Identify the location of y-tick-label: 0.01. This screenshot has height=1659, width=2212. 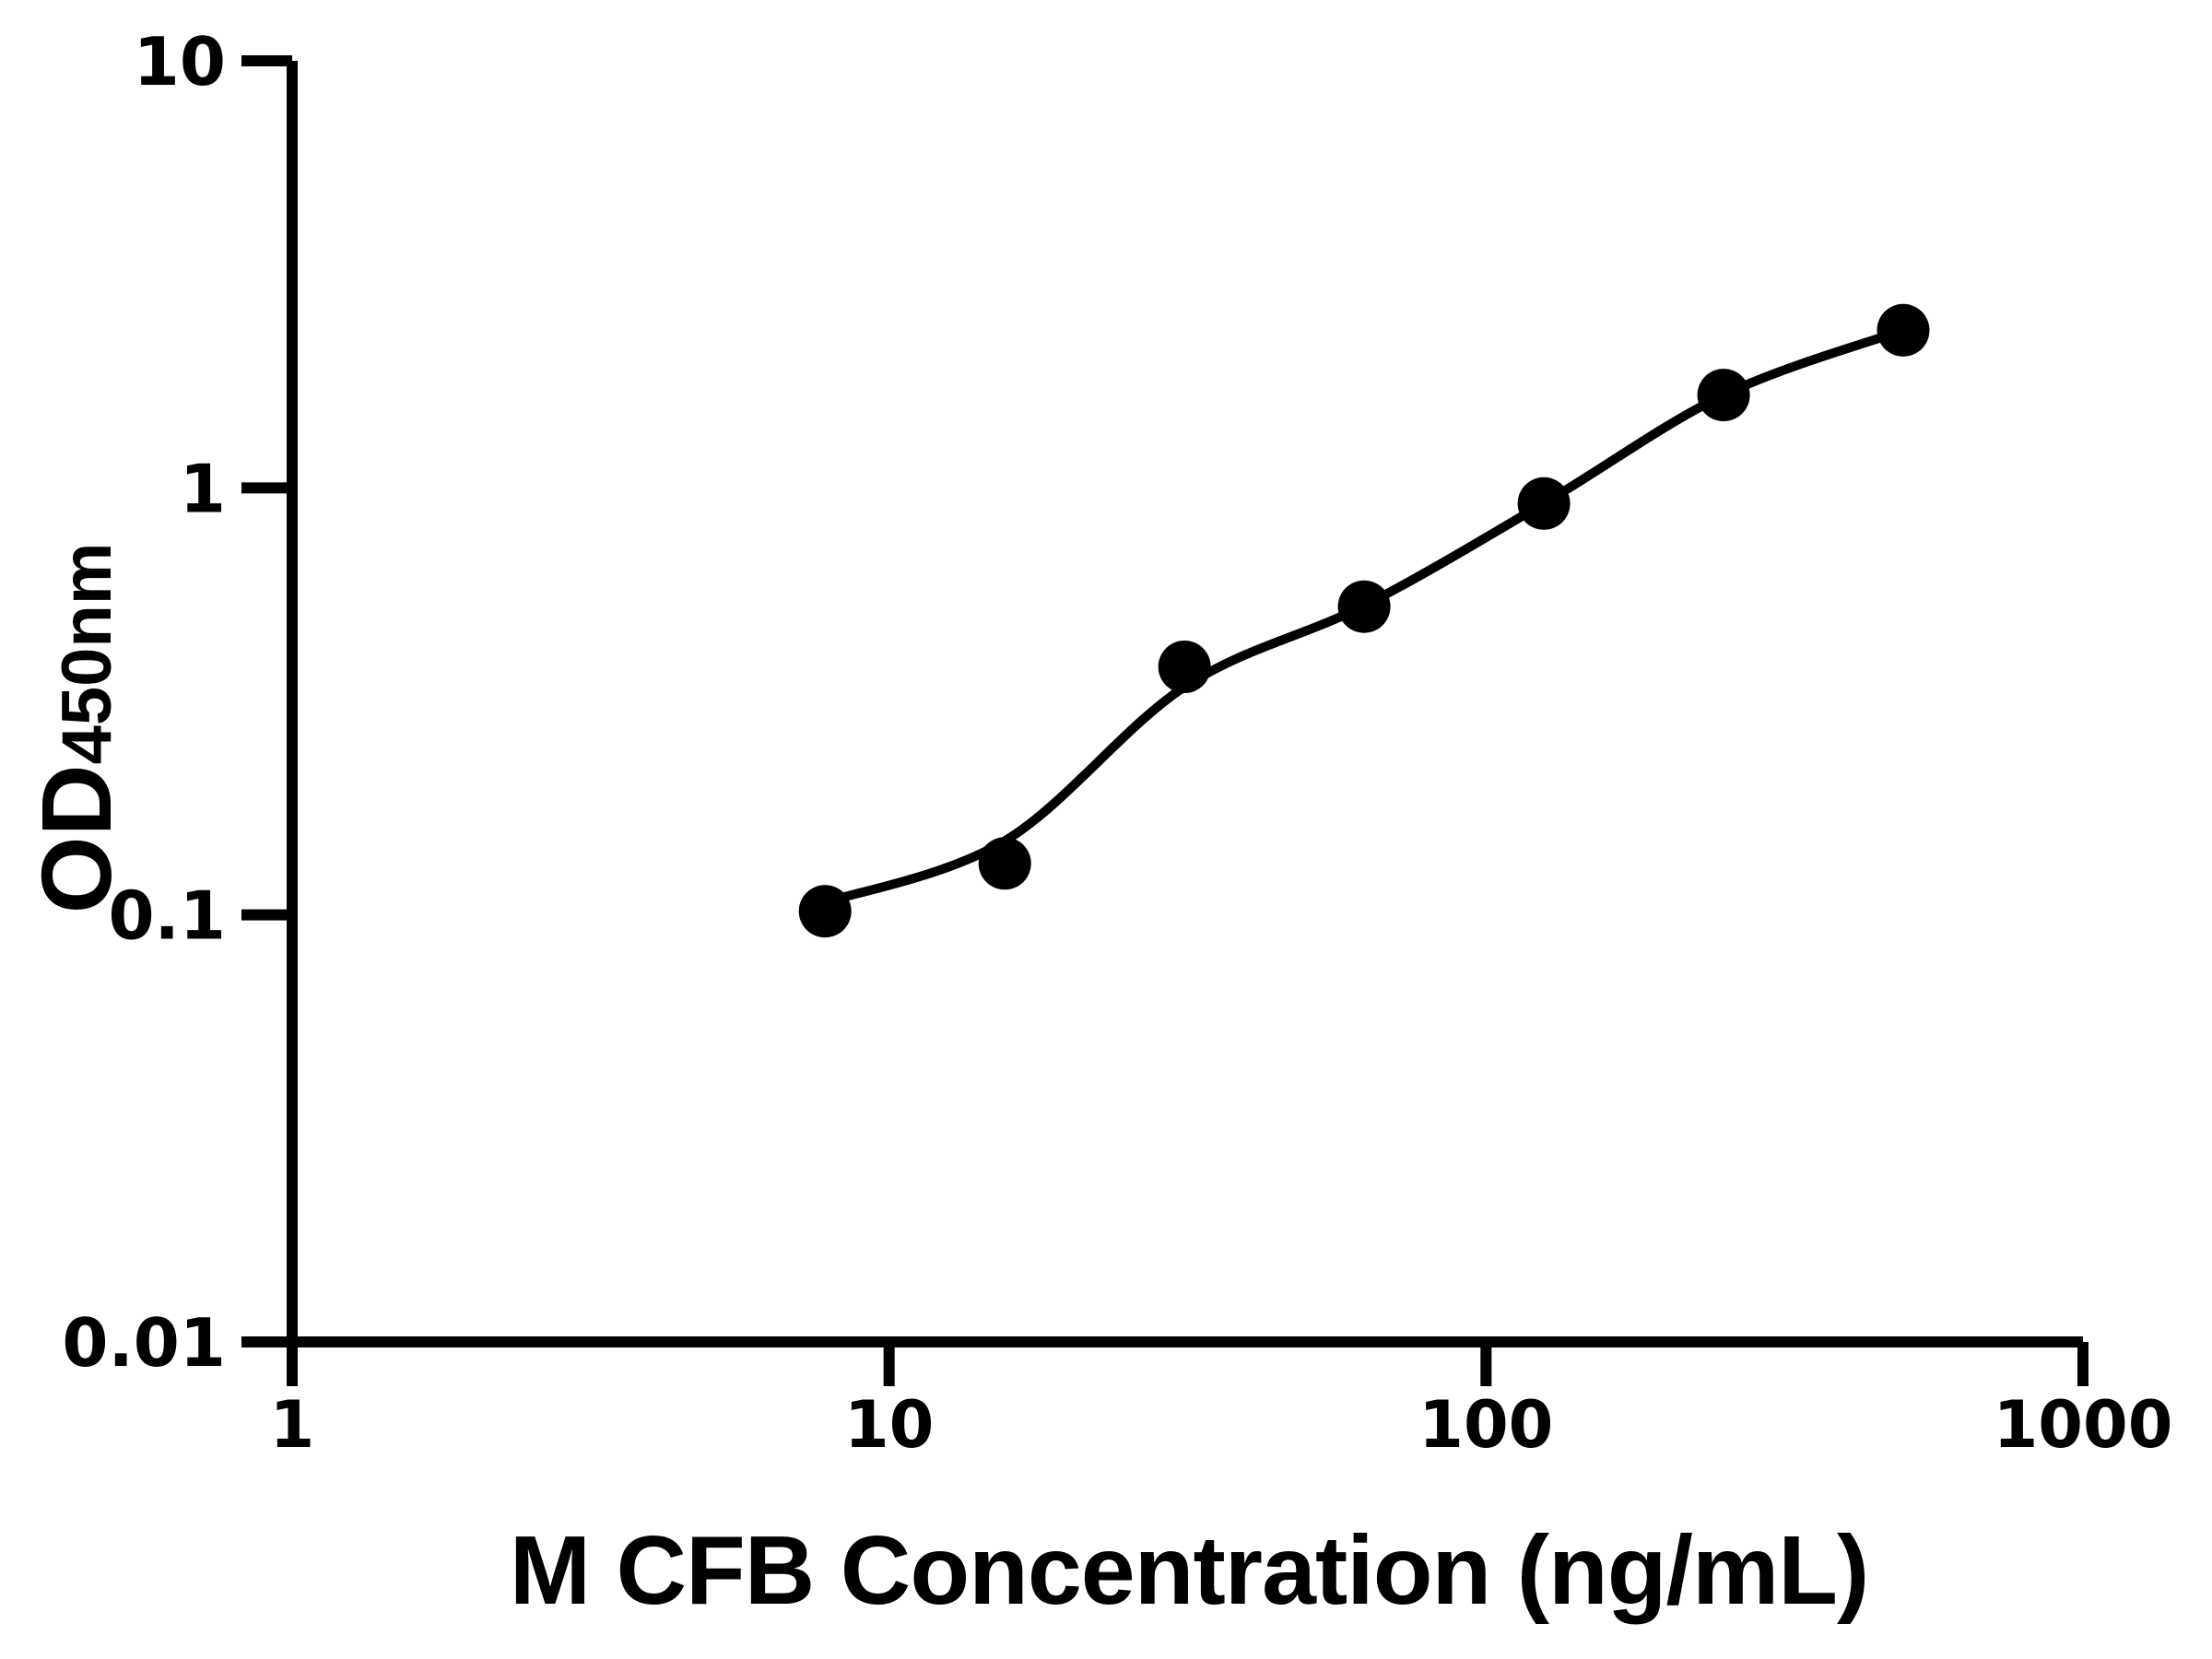
(144, 1343).